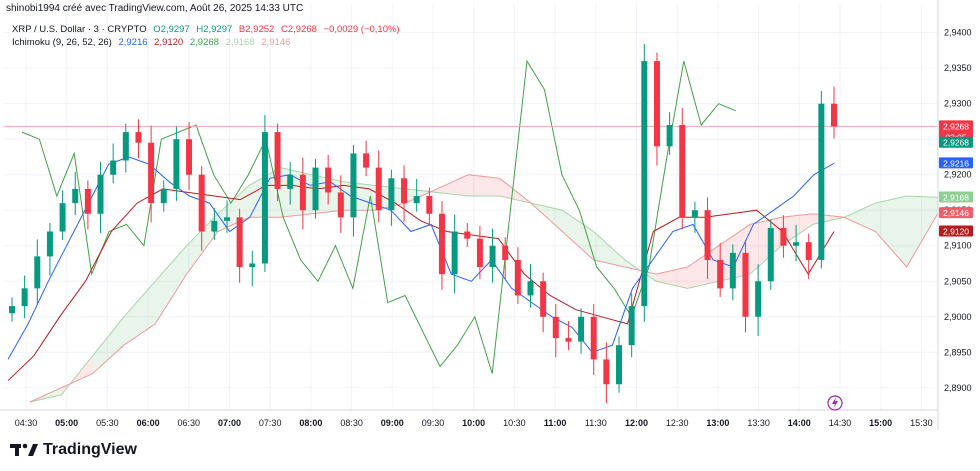 This screenshot has height=471, width=980. Describe the element at coordinates (62, 42) in the screenshot. I see `indicator-name: Ichimoku (9, 26, 52, 26)` at that location.